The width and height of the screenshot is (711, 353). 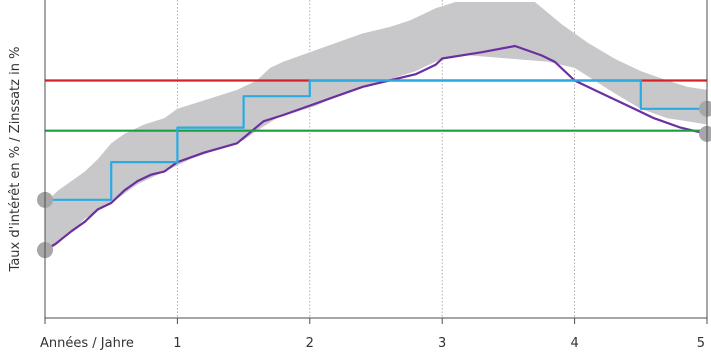 I want to click on x-tick-label-4: 4, so click(x=574, y=343).